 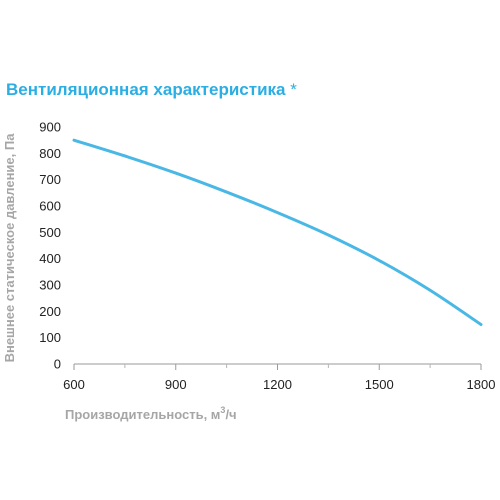 What do you see at coordinates (50, 311) in the screenshot?
I see `y-tick-label: 200` at bounding box center [50, 311].